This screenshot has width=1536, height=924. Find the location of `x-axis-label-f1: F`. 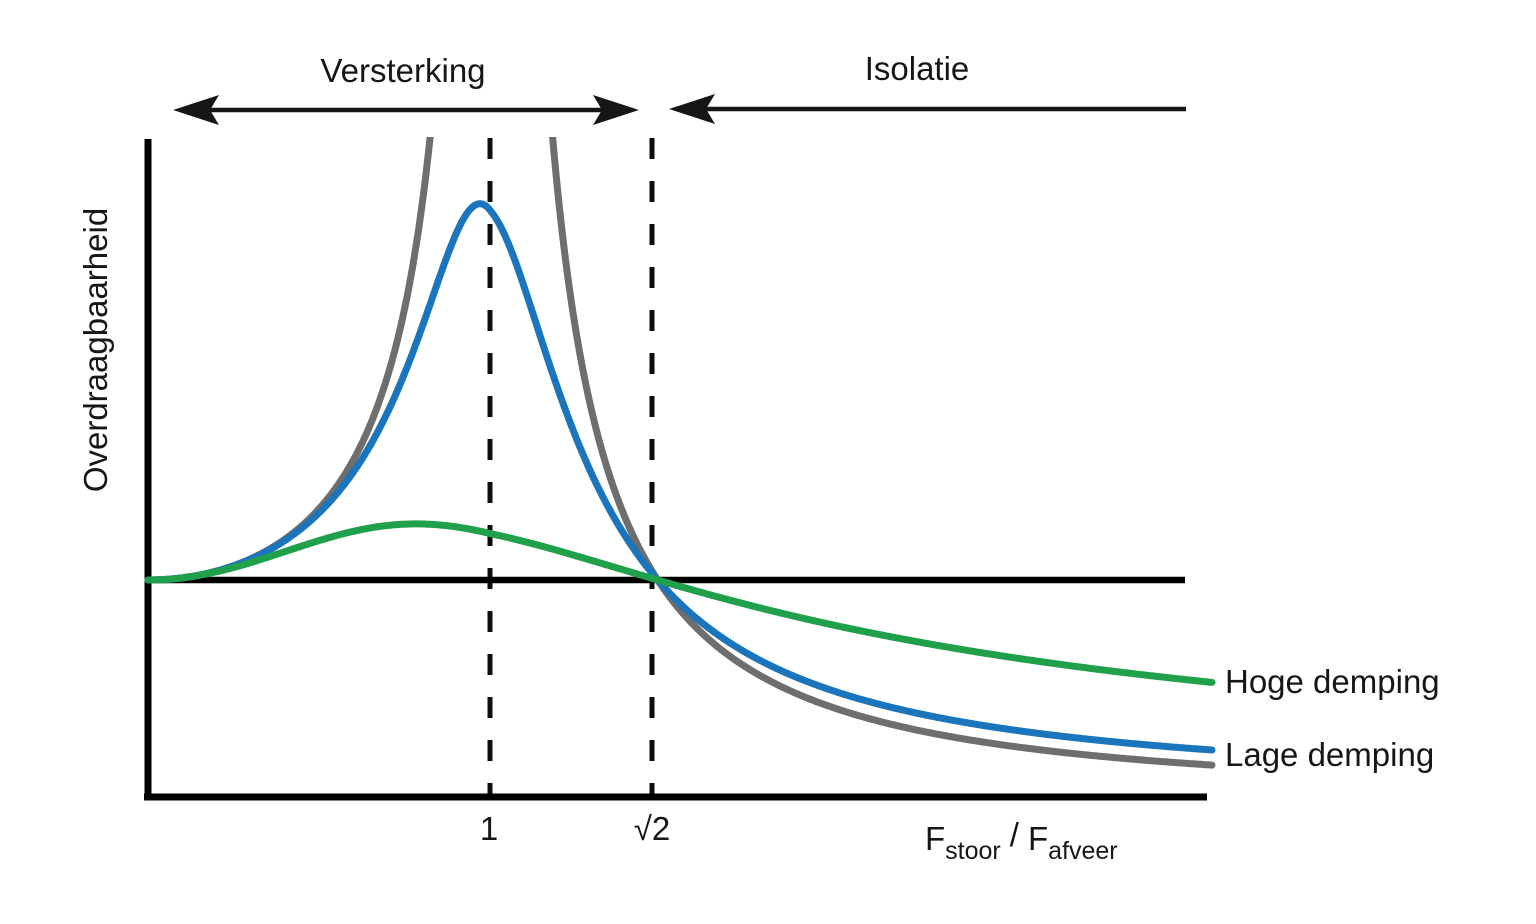

x-axis-label-f1: F is located at coordinates (935, 838).